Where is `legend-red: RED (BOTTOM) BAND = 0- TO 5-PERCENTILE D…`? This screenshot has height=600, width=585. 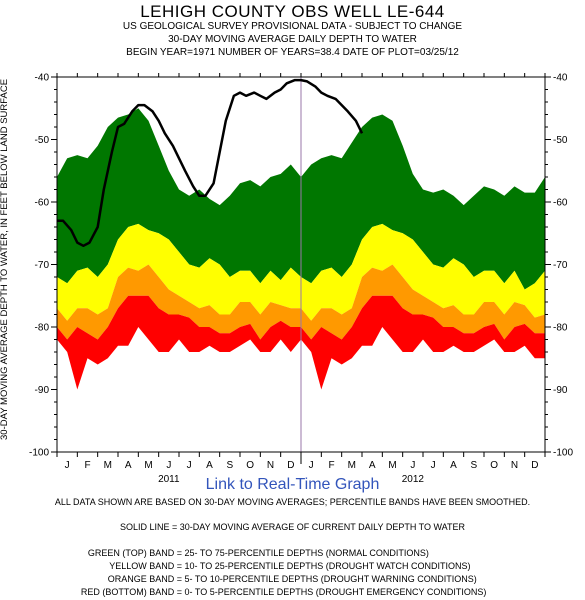
legend-red: RED (BOTTOM) BAND = 0- TO 5-PERCENTILE D… is located at coordinates (243, 592).